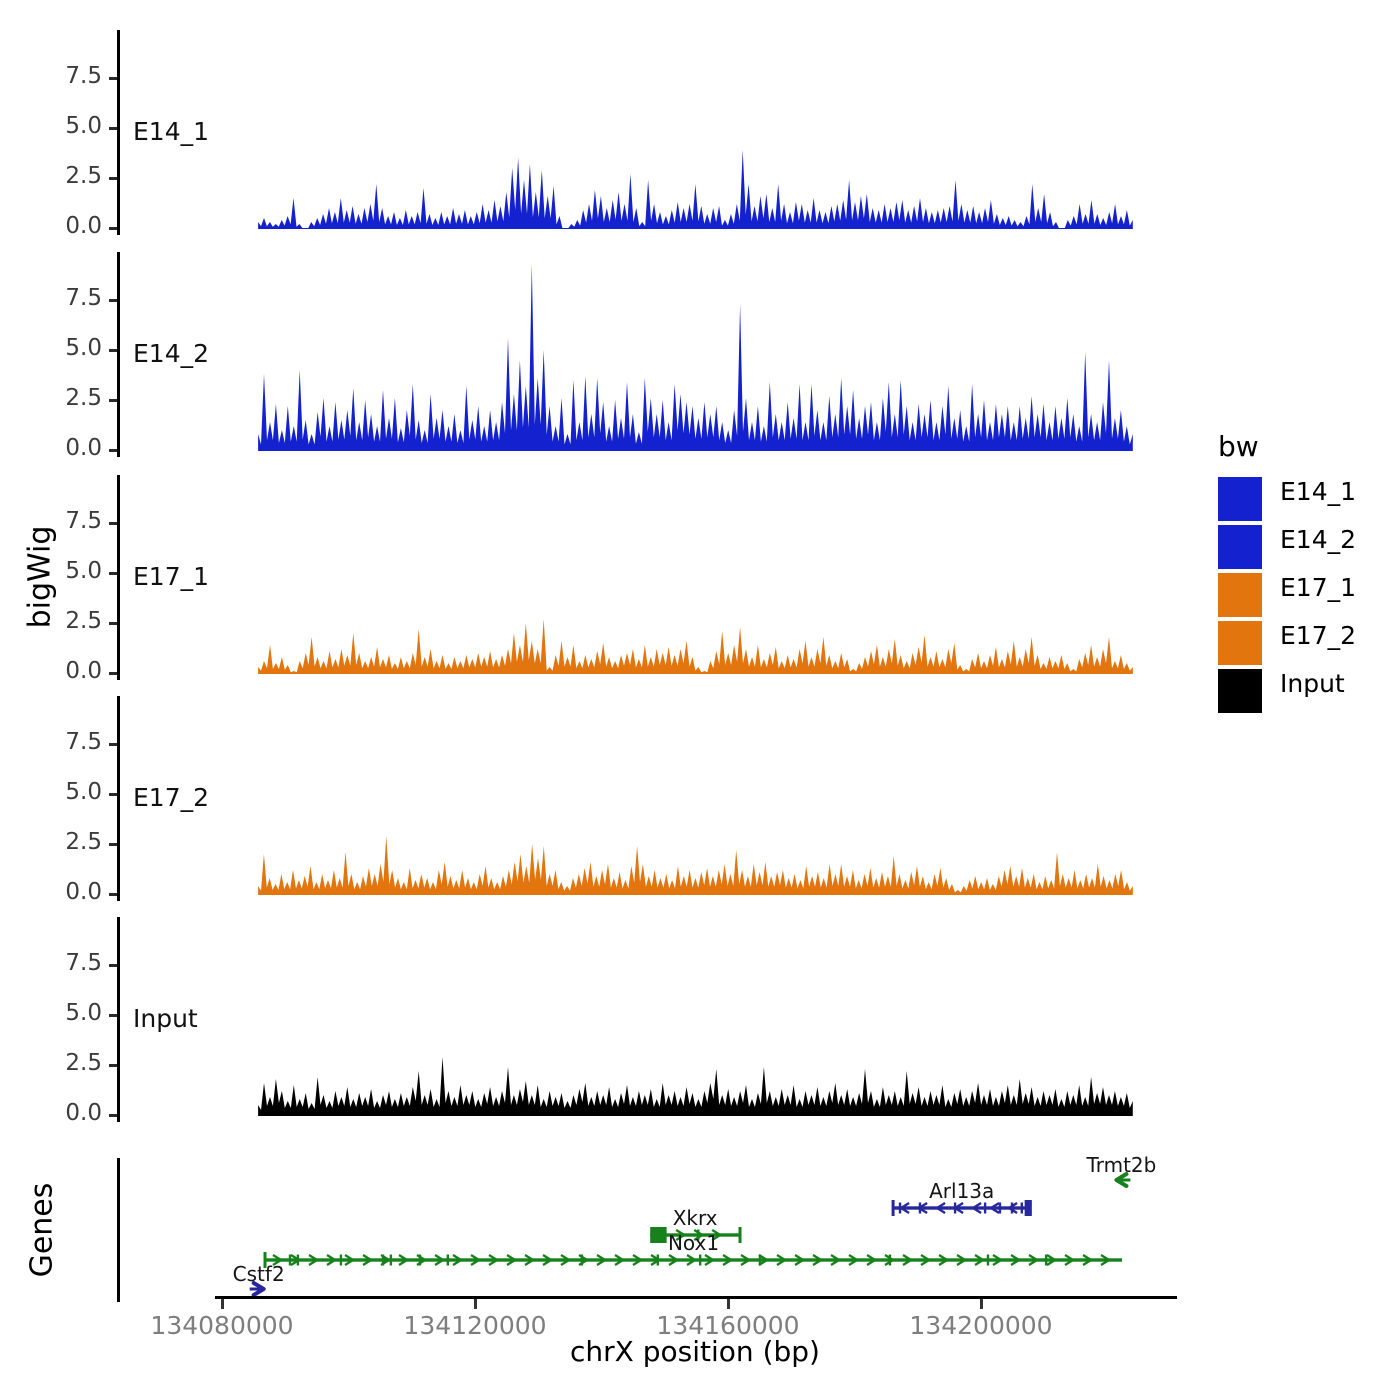 The image size is (1400, 1400). What do you see at coordinates (693, 1243) in the screenshot?
I see `gene-label: Nox1` at bounding box center [693, 1243].